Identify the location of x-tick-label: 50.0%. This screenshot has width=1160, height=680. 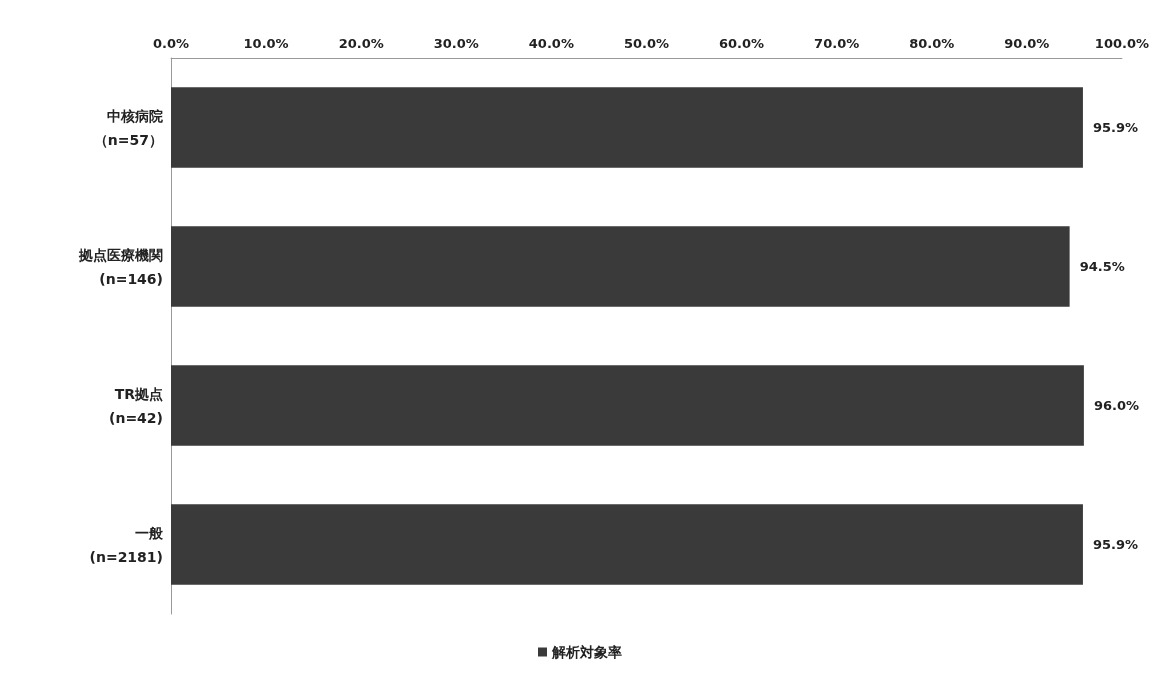
(646, 43).